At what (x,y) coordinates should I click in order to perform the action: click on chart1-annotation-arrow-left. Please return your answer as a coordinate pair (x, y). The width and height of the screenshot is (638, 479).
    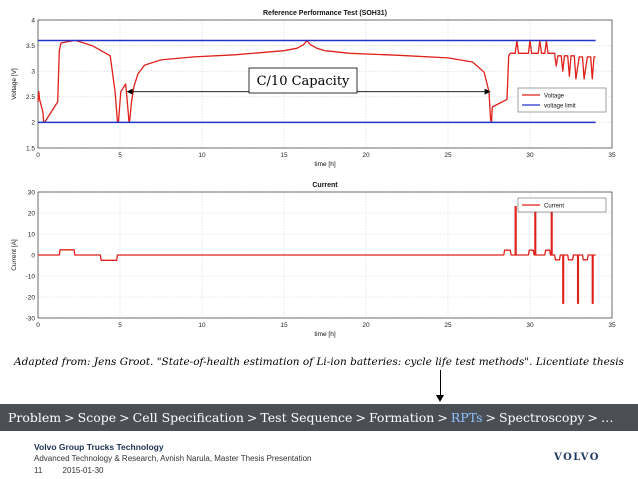
    Looking at the image, I should click on (129, 91).